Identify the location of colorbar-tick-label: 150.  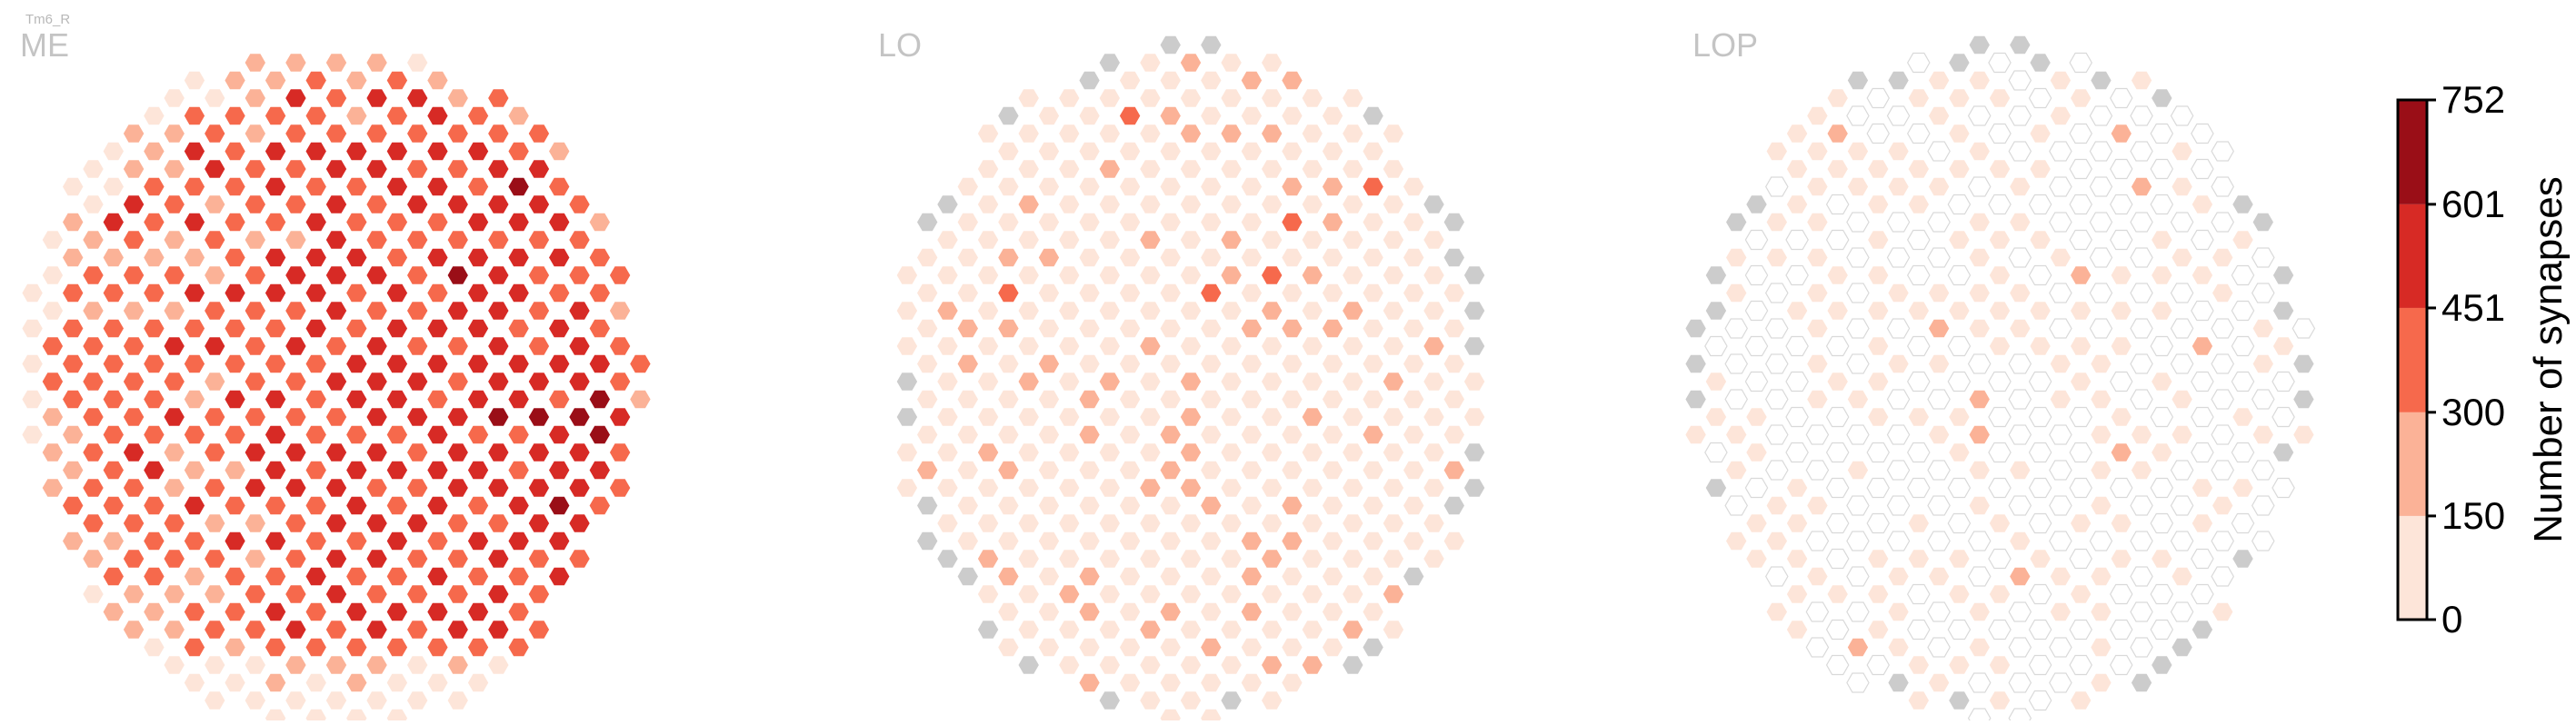
(2473, 515).